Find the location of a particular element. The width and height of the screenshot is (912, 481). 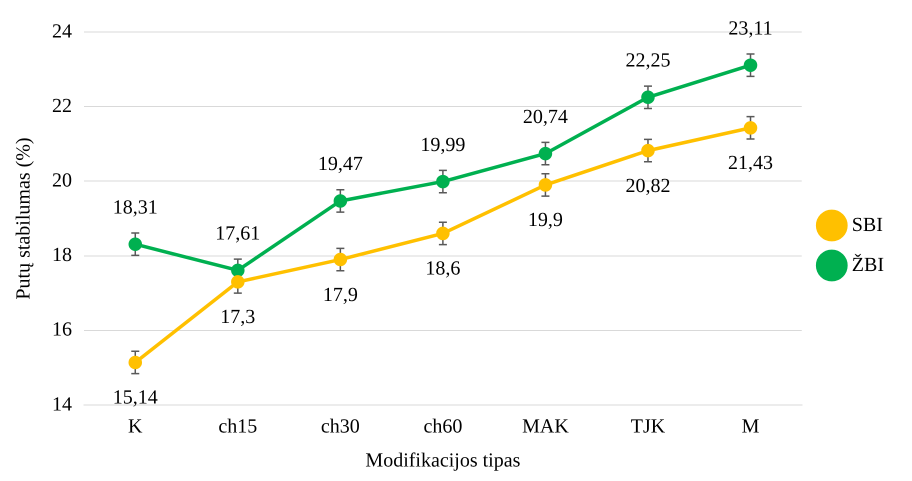

data-label: 15,14 is located at coordinates (135, 397).